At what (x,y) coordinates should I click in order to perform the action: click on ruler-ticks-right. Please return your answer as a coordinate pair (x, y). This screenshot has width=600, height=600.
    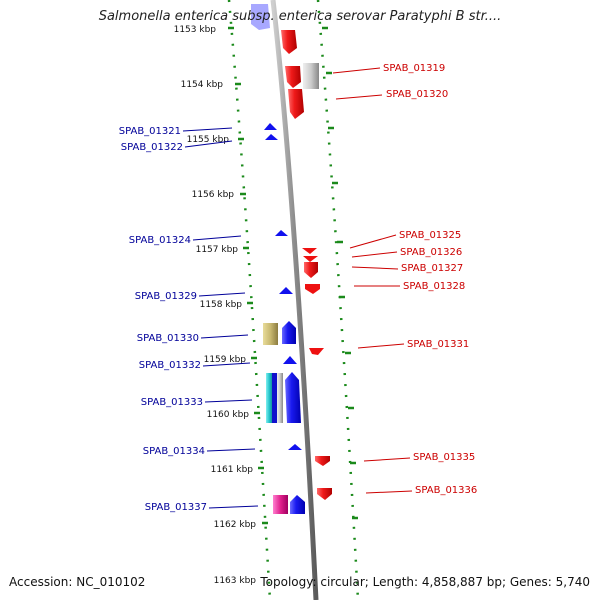
    Looking at the image, I should click on (340, 273).